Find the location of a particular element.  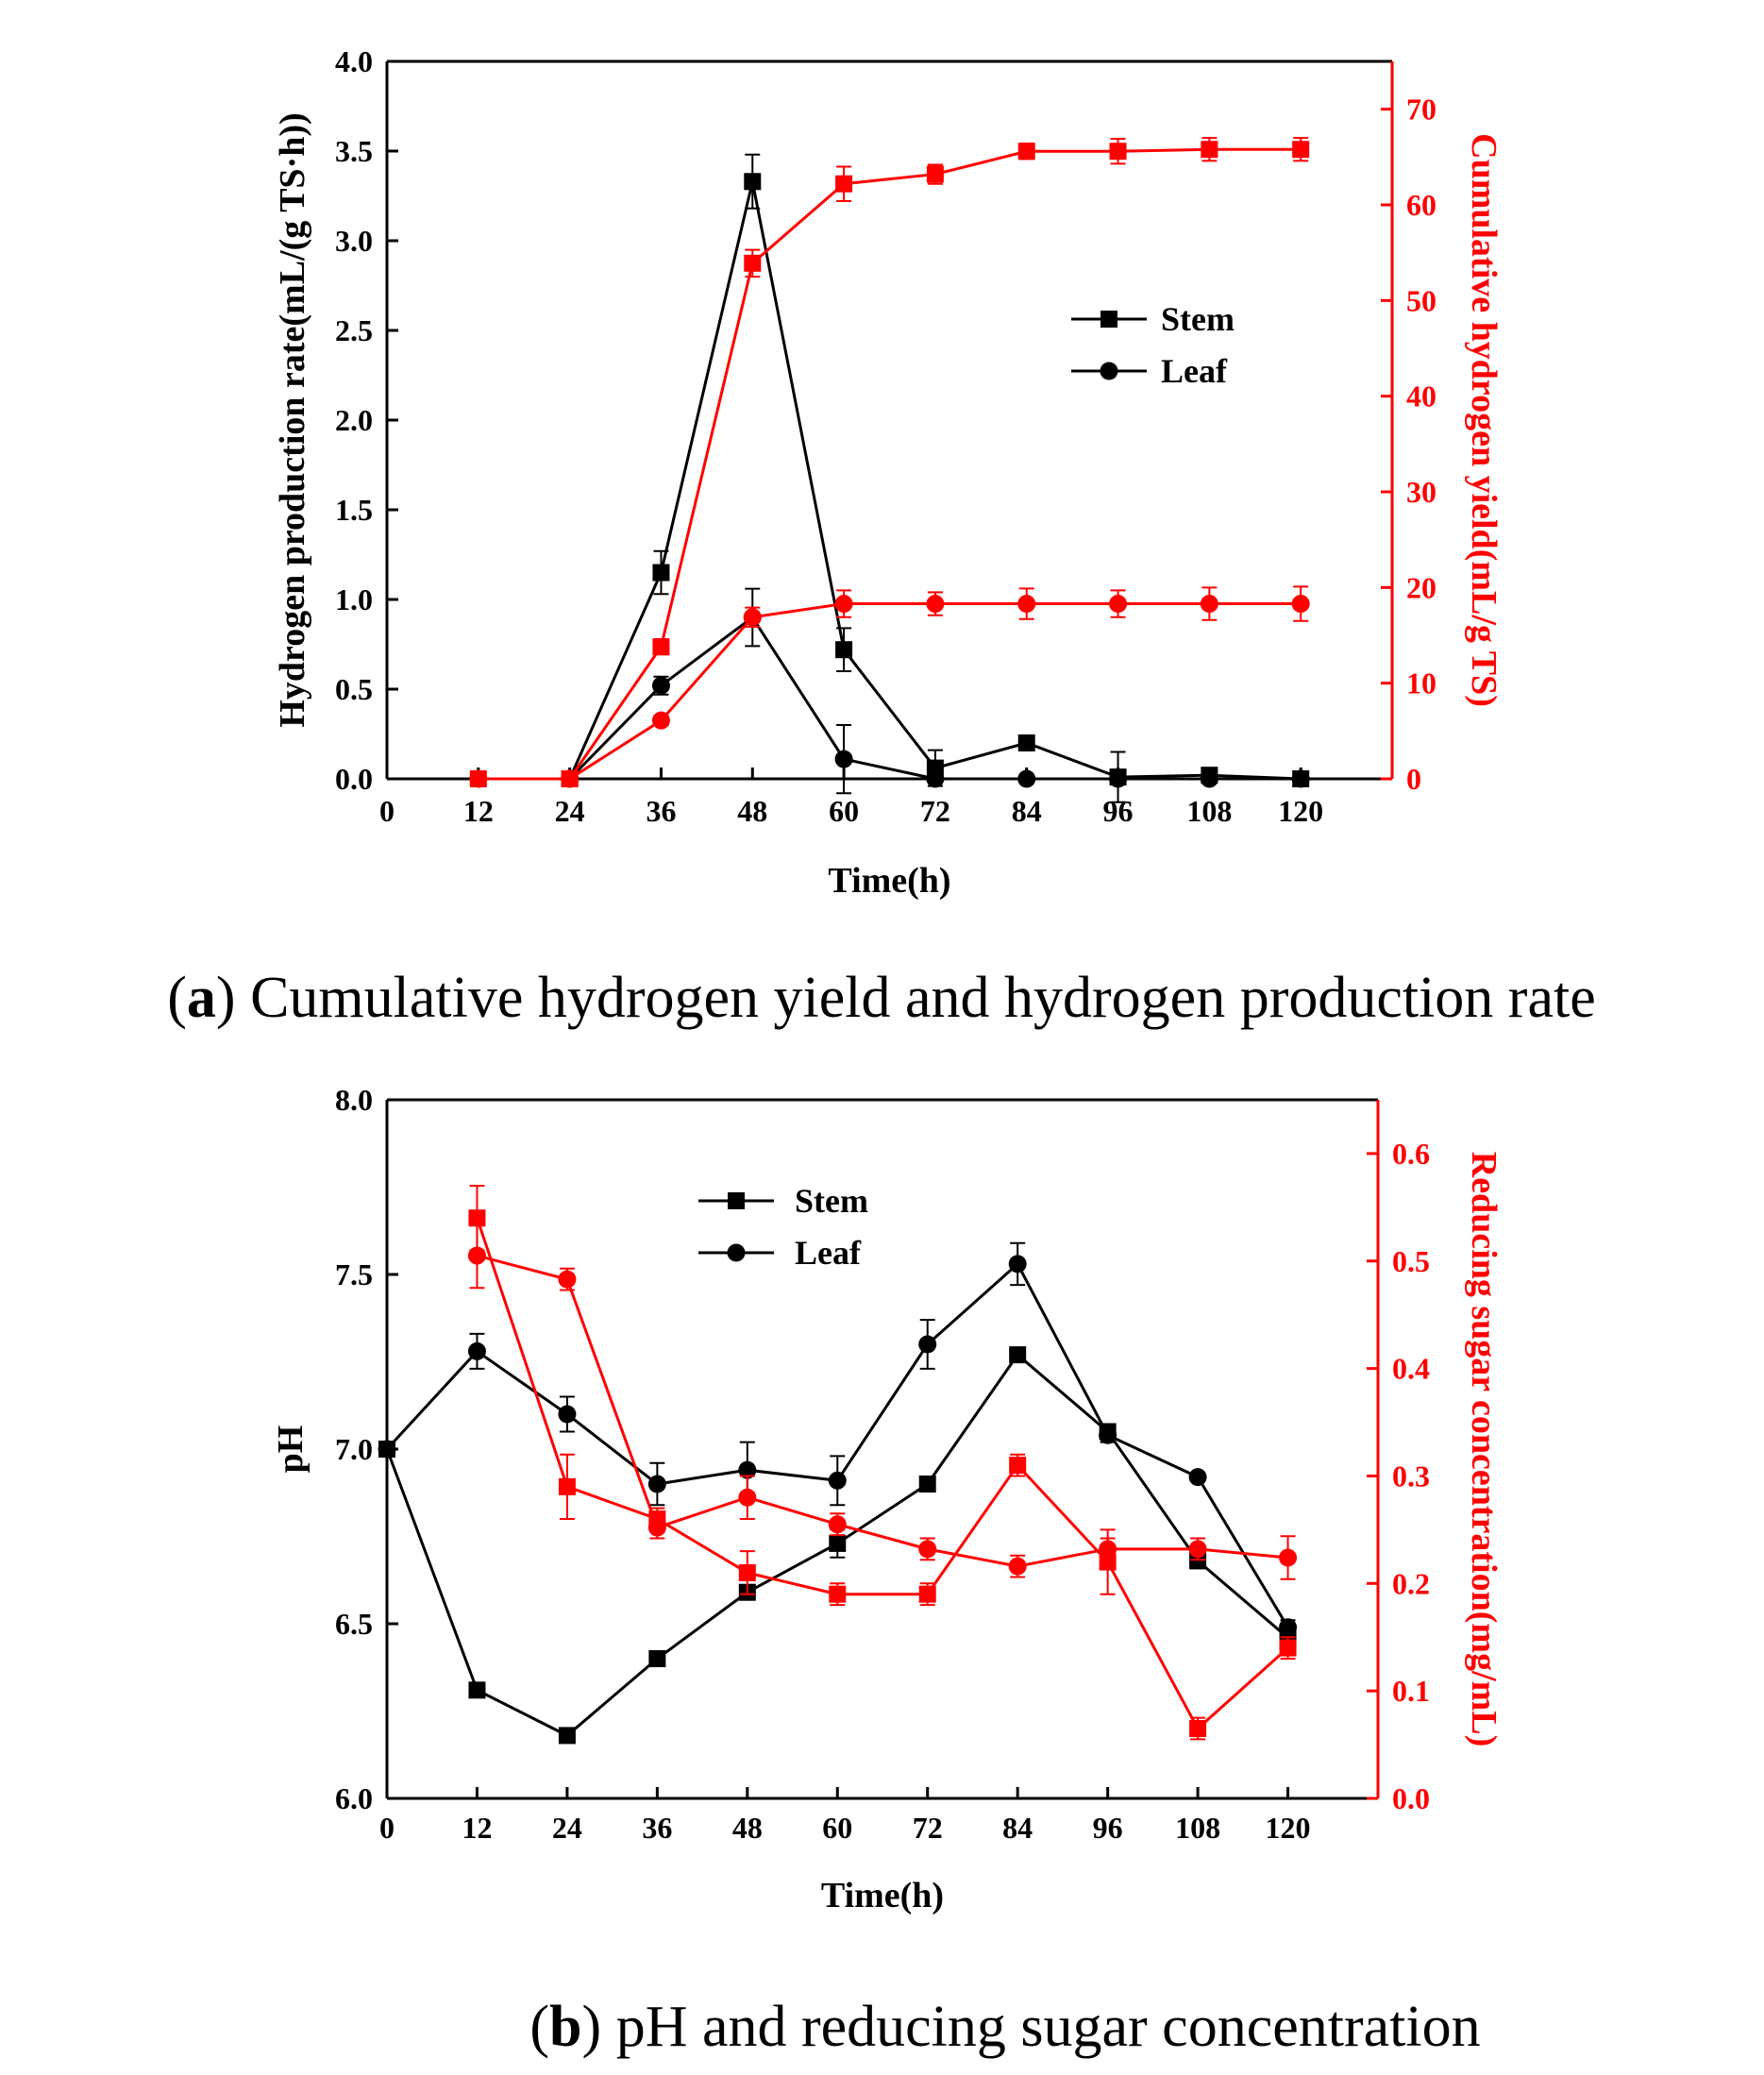

x-tick-label: 96 is located at coordinates (1108, 1828).